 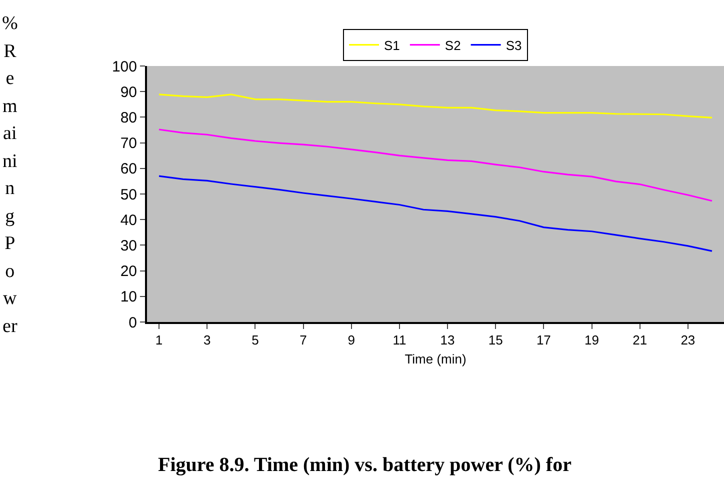 What do you see at coordinates (495, 340) in the screenshot?
I see `x-tick-label: 15` at bounding box center [495, 340].